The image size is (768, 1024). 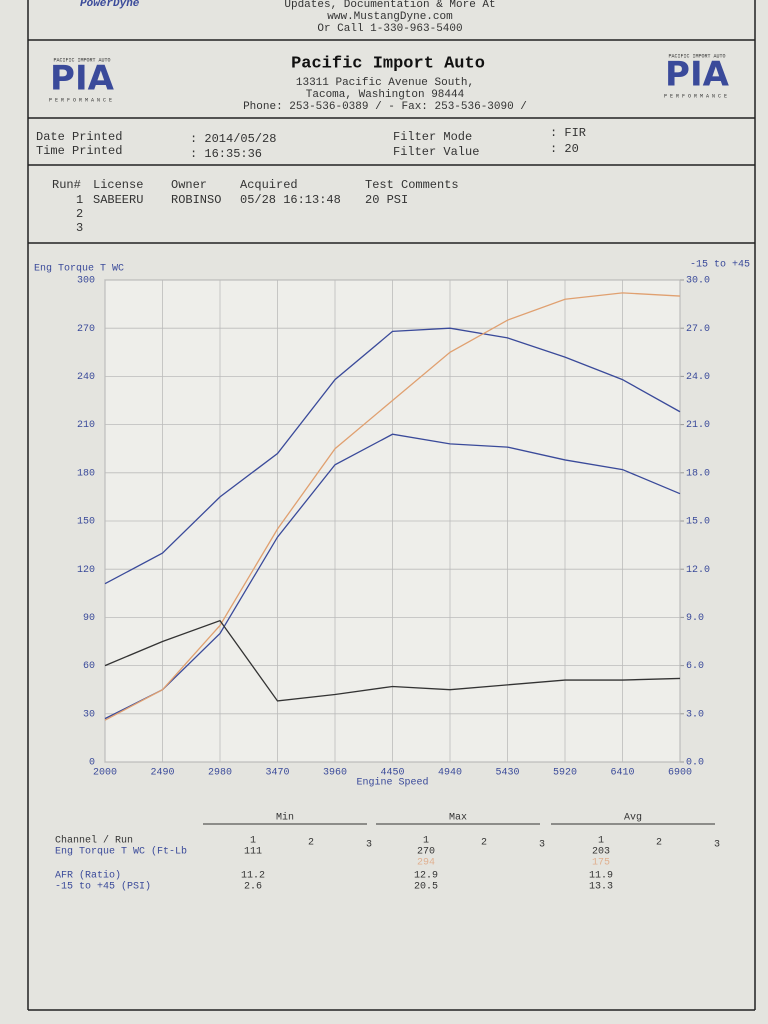 What do you see at coordinates (601, 876) in the screenshot?
I see `cell: 11.9` at bounding box center [601, 876].